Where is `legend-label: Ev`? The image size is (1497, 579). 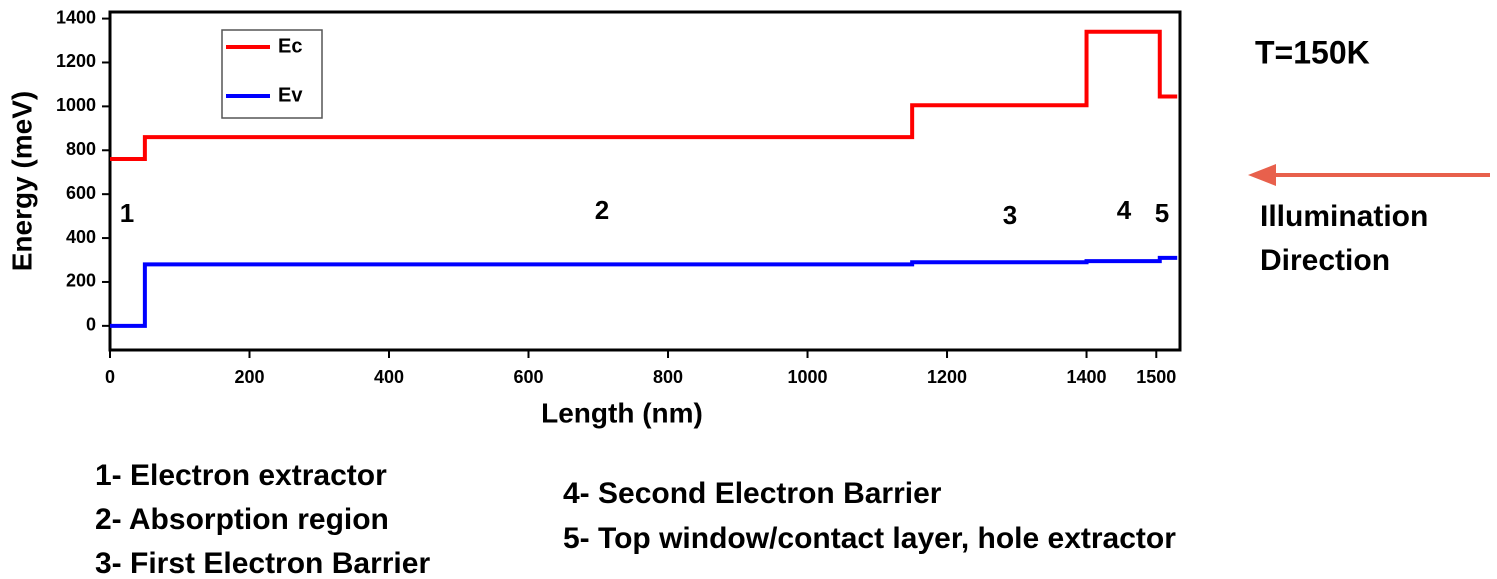
legend-label: Ev is located at coordinates (290, 95).